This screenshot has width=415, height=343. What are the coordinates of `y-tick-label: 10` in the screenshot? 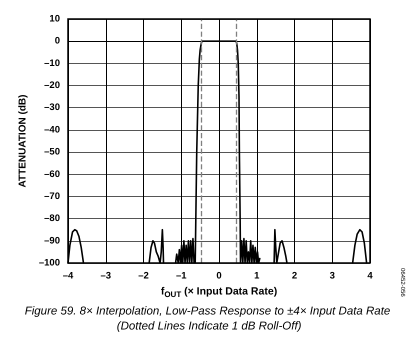 It's located at (54, 19).